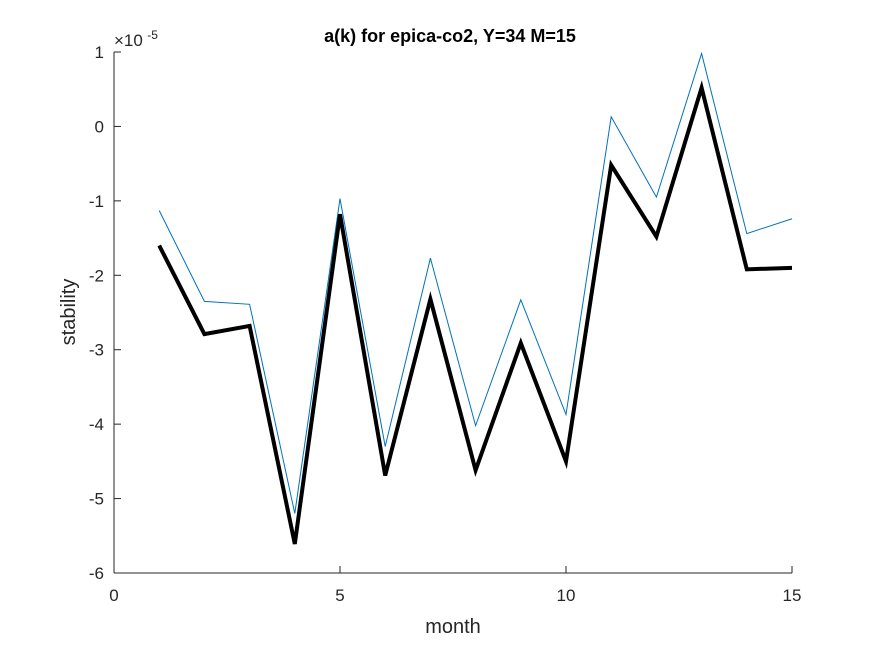  Describe the element at coordinates (113, 595) in the screenshot. I see `x-tick-label: 0` at that location.